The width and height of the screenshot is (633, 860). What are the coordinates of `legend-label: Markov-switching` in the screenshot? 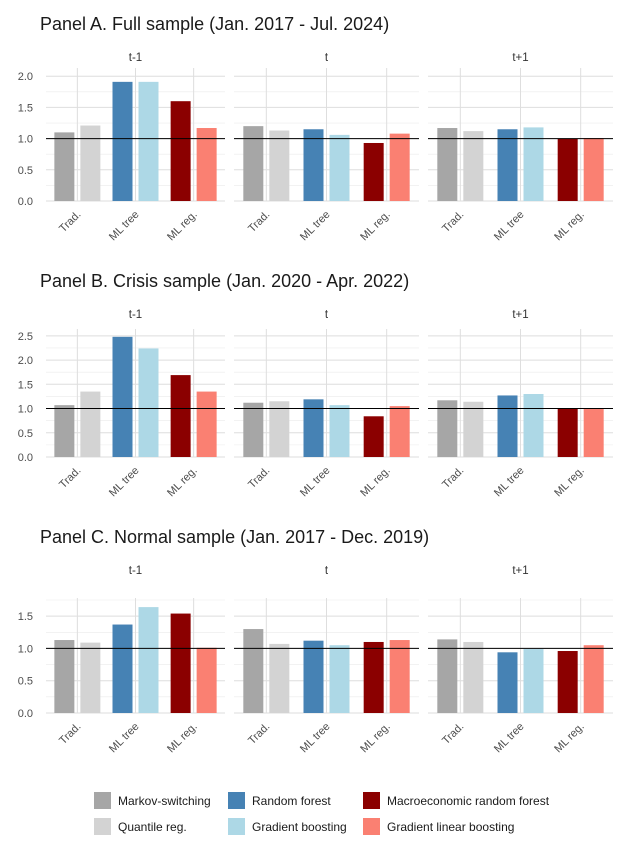 It's located at (164, 801).